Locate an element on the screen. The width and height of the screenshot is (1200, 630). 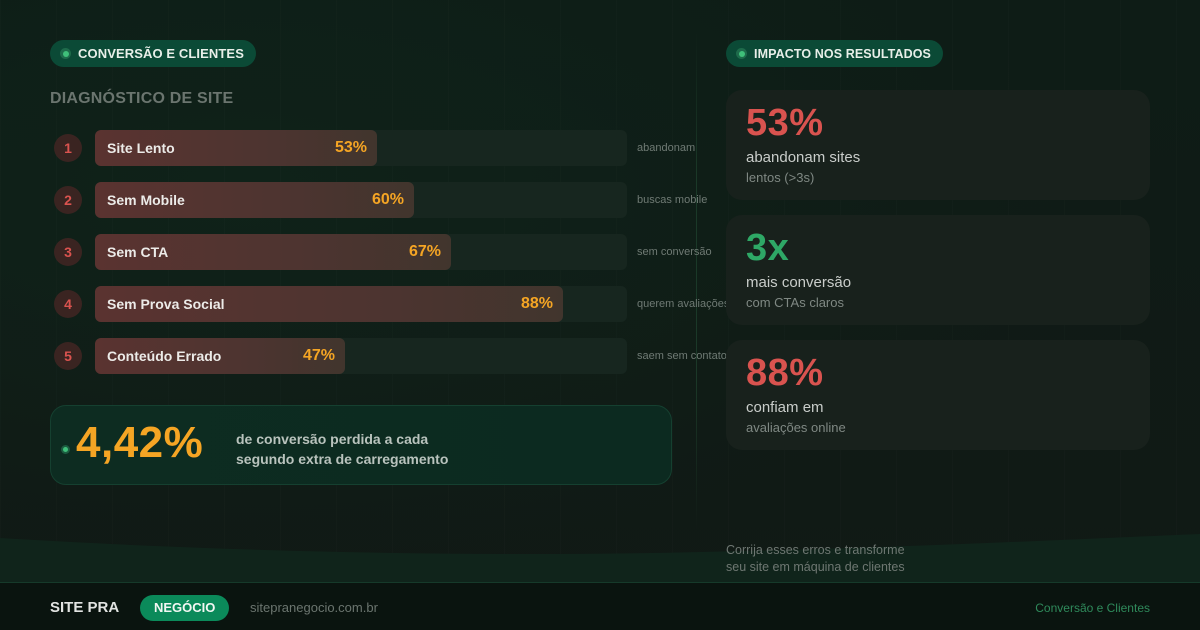
cta-line-2: seu site em máquina de clientes is located at coordinates (815, 567).